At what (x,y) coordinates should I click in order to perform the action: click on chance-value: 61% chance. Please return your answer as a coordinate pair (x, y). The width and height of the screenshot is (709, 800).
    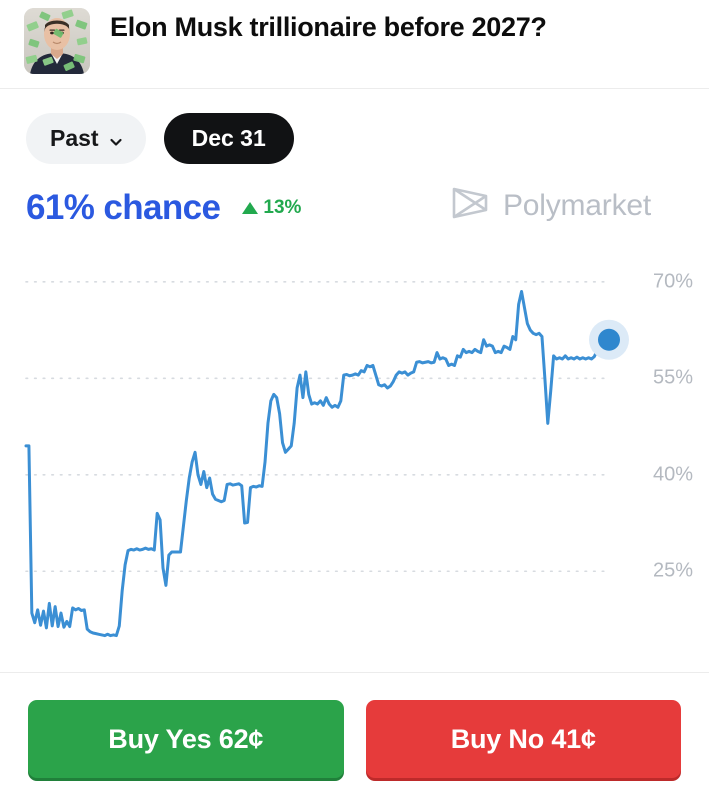
    Looking at the image, I should click on (123, 207).